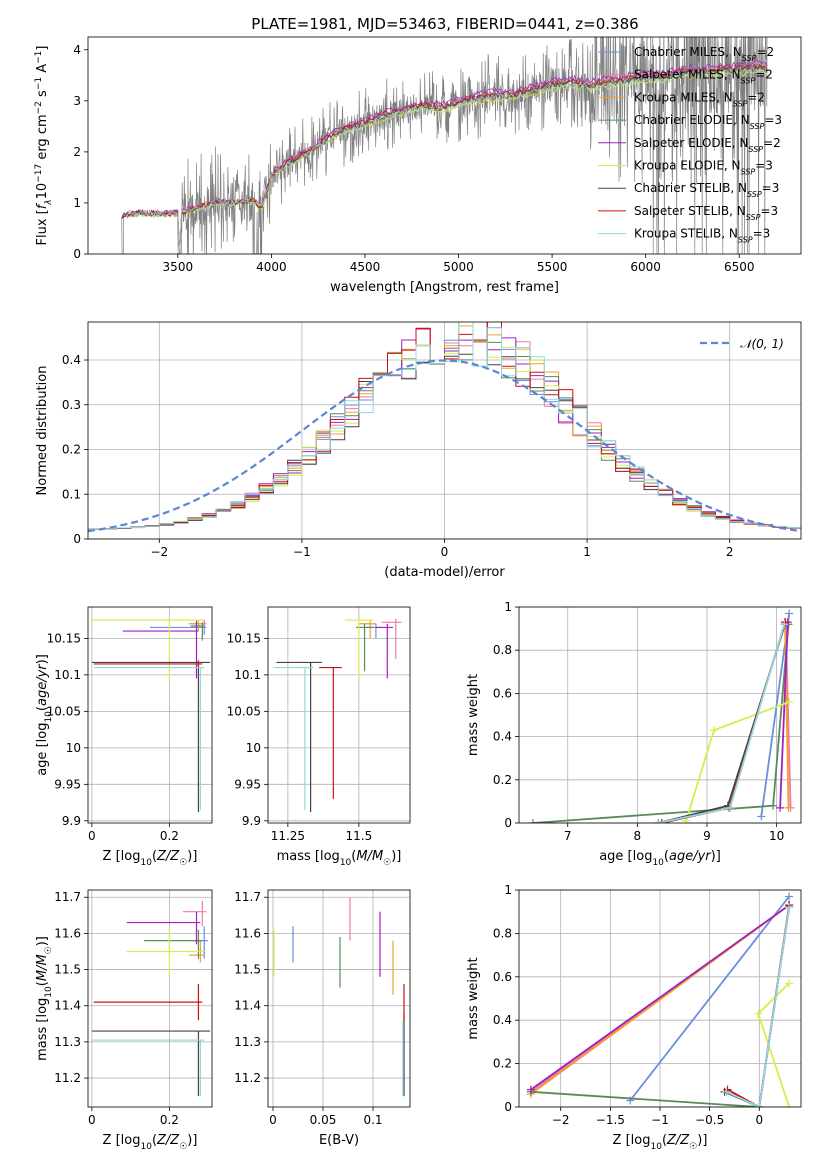  Describe the element at coordinates (323, 1120) in the screenshot. I see `x-tick-label: 0.05` at that location.